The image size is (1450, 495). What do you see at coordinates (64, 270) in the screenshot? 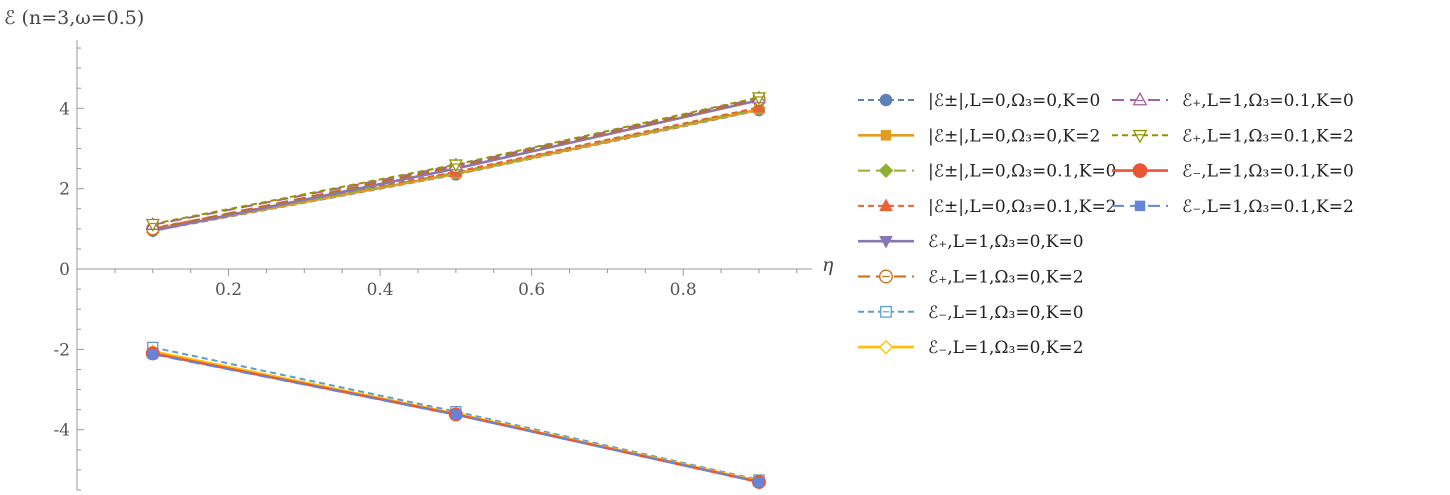
I see `y-tick-label: 0` at bounding box center [64, 270].